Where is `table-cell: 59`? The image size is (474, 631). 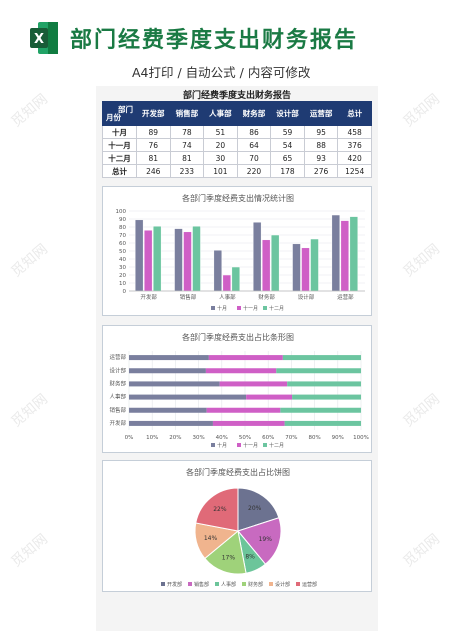 table-cell: 59 is located at coordinates (287, 132).